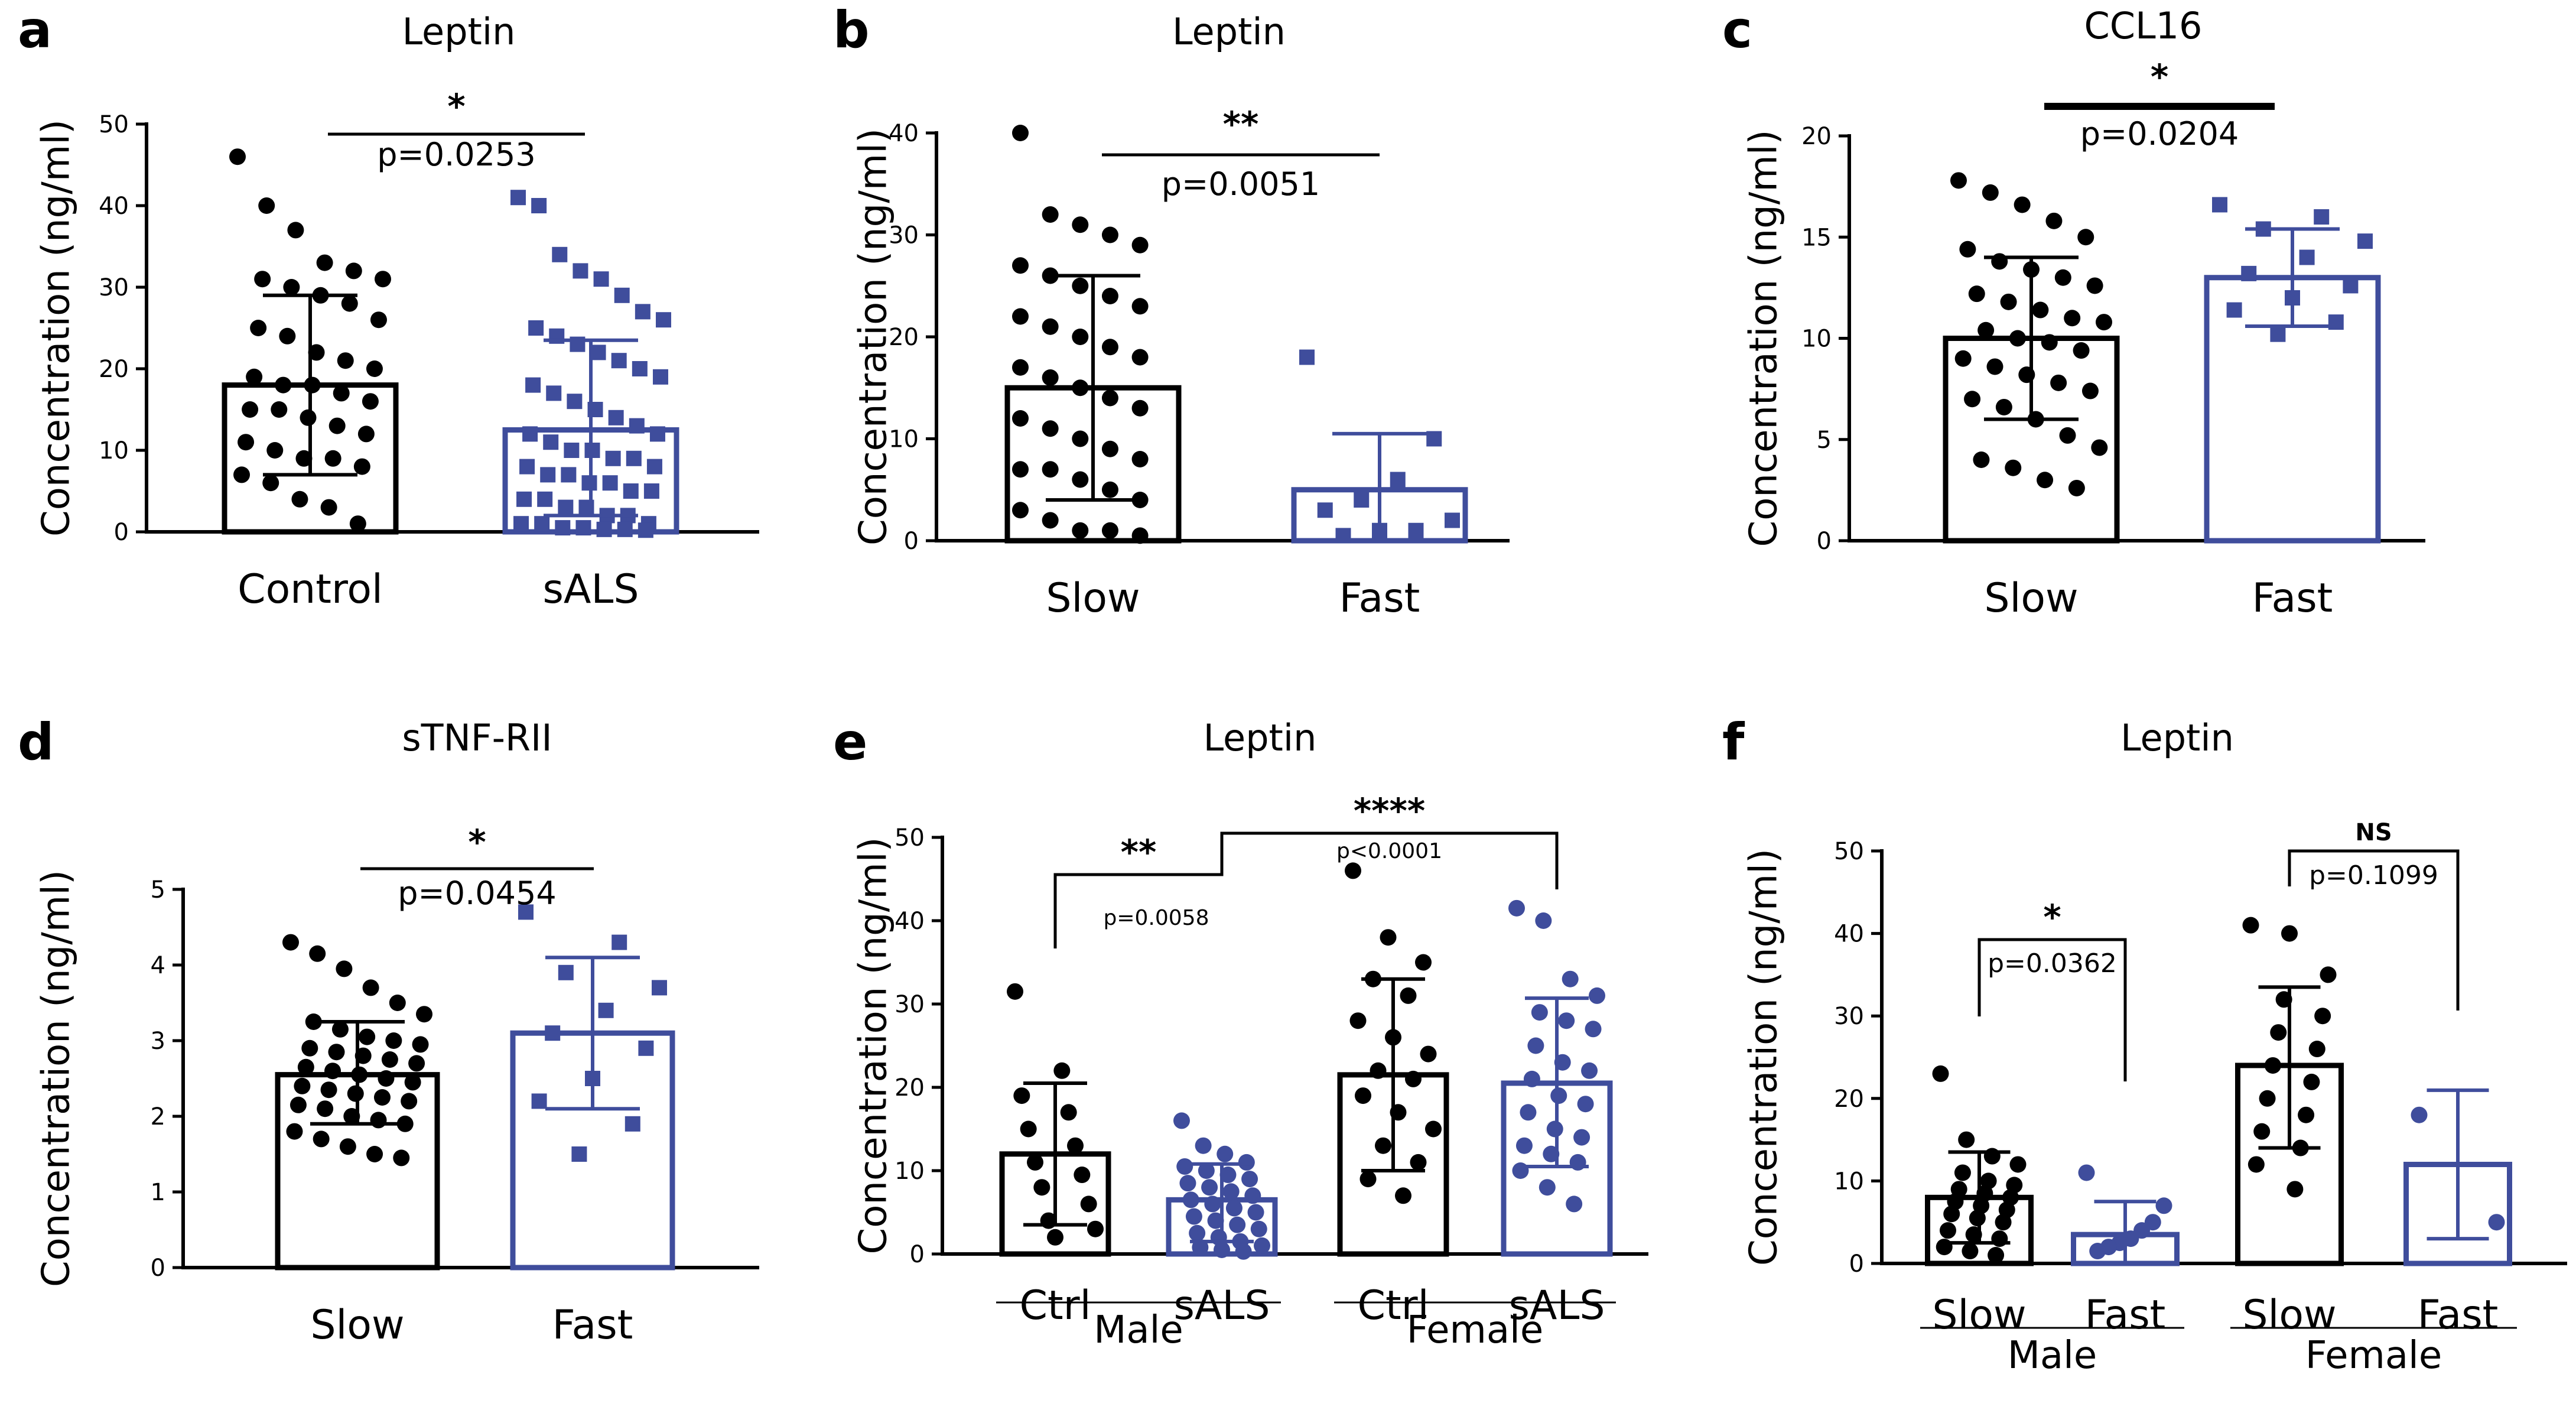 This screenshot has width=2576, height=1410. What do you see at coordinates (357, 1325) in the screenshot?
I see `x-tick-label: Slow` at bounding box center [357, 1325].